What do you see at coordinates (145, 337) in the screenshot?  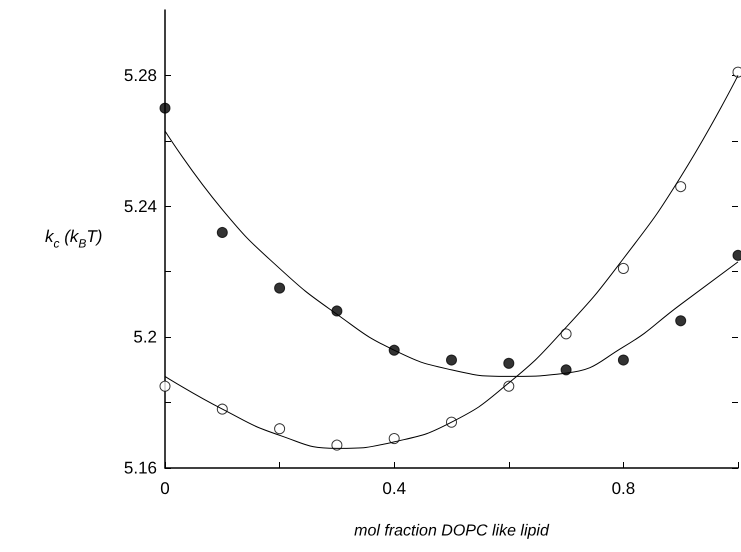 I see `y-tick-label: 5.2` at bounding box center [145, 337].